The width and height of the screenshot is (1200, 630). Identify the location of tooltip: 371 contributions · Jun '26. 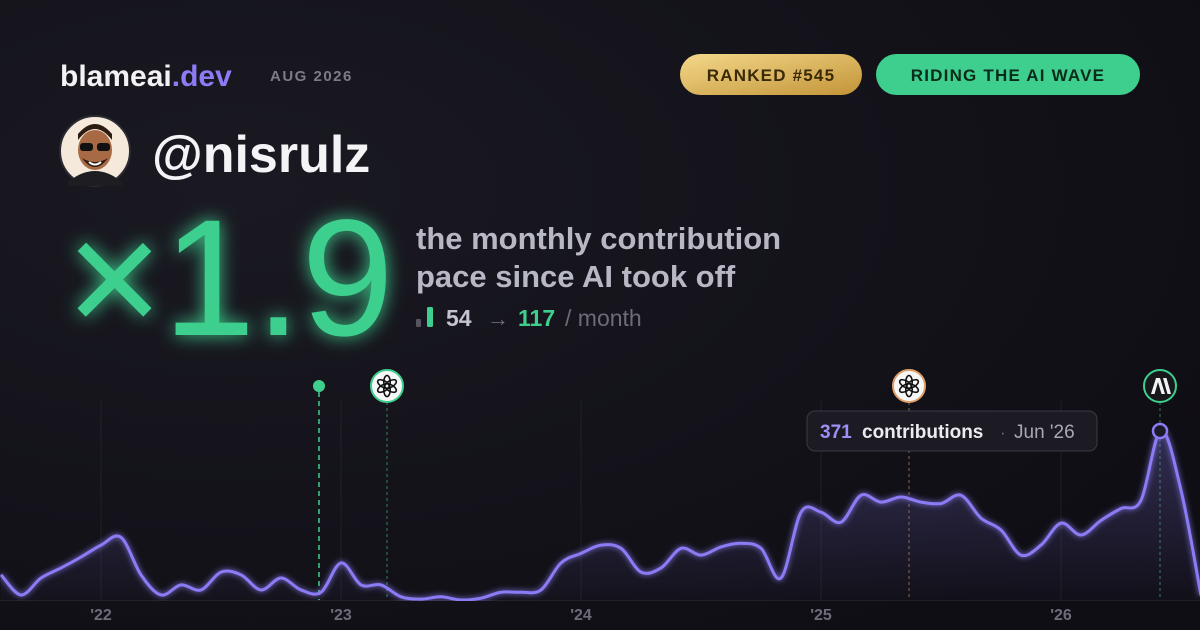
(952, 431).